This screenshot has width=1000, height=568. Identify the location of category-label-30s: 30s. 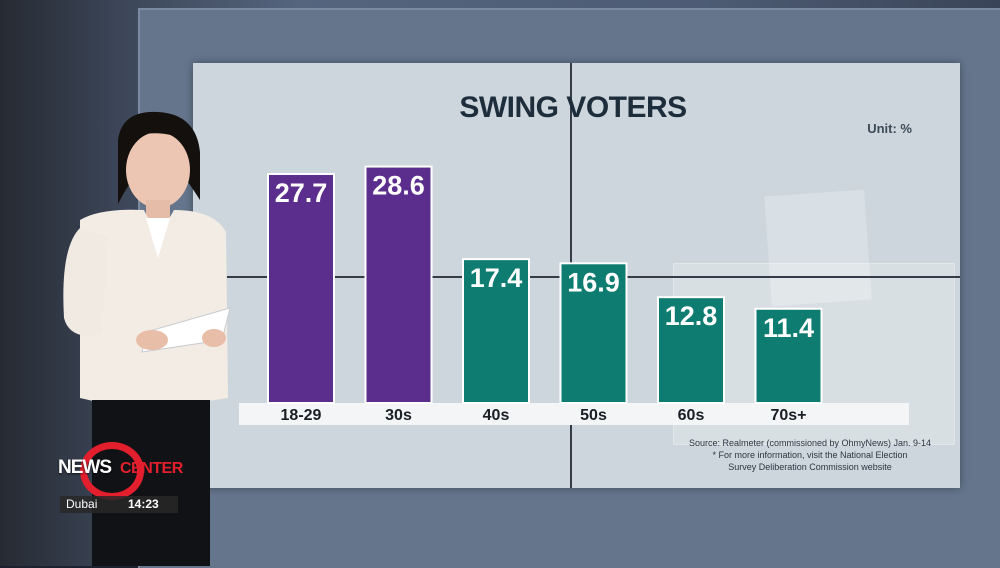
(398, 415).